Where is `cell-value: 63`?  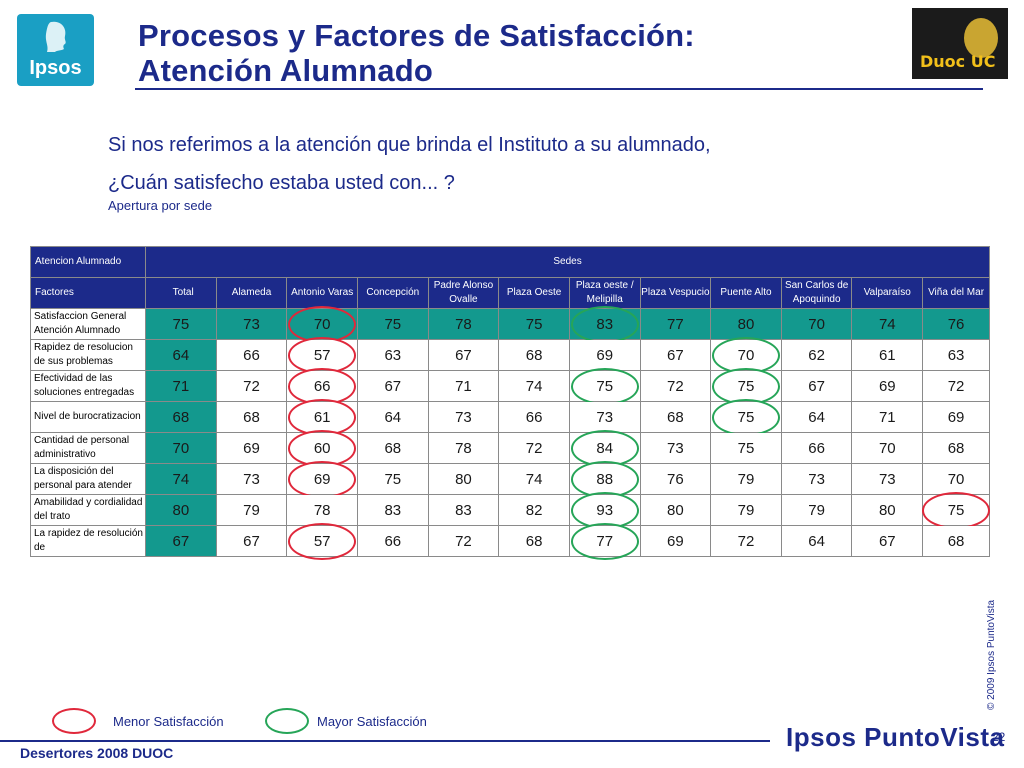 cell-value: 63 is located at coordinates (956, 355).